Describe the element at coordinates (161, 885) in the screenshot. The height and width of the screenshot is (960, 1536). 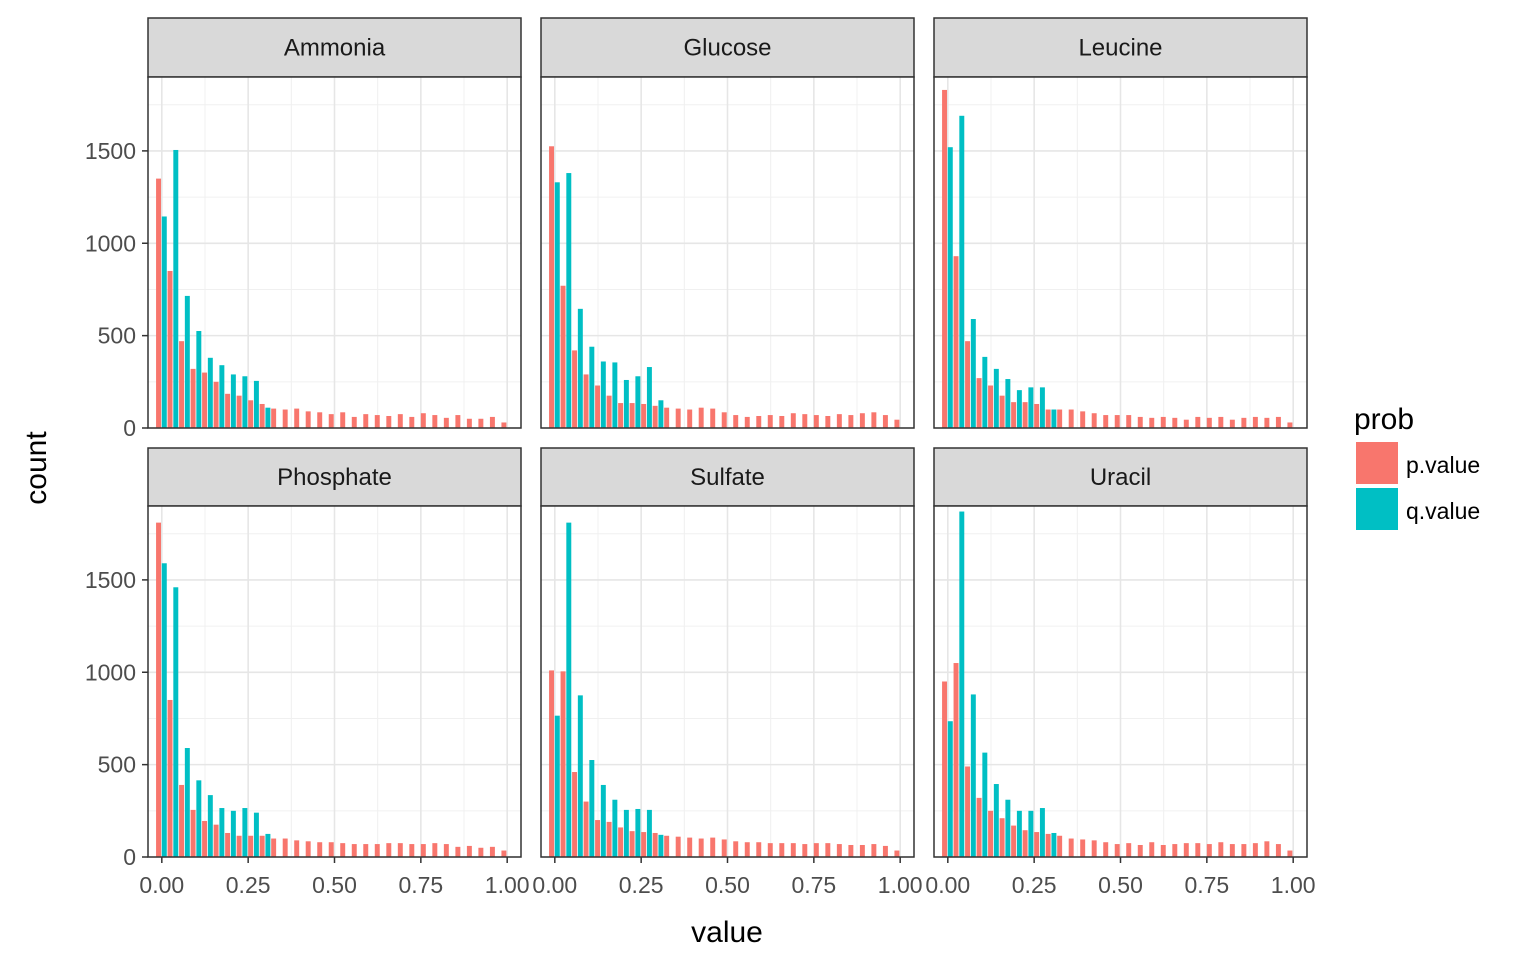
I see `x-tick-label: 0.00` at that location.